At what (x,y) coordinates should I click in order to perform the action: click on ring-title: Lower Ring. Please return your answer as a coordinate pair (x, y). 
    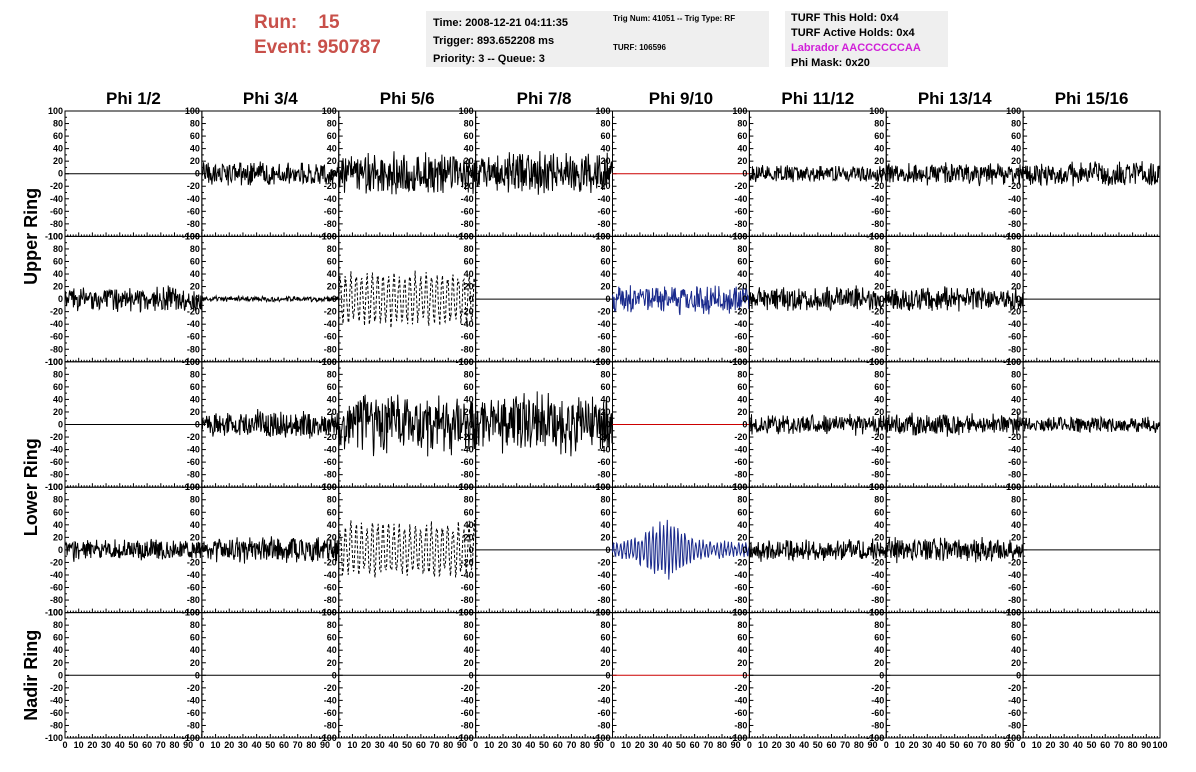
    Looking at the image, I should click on (31, 487).